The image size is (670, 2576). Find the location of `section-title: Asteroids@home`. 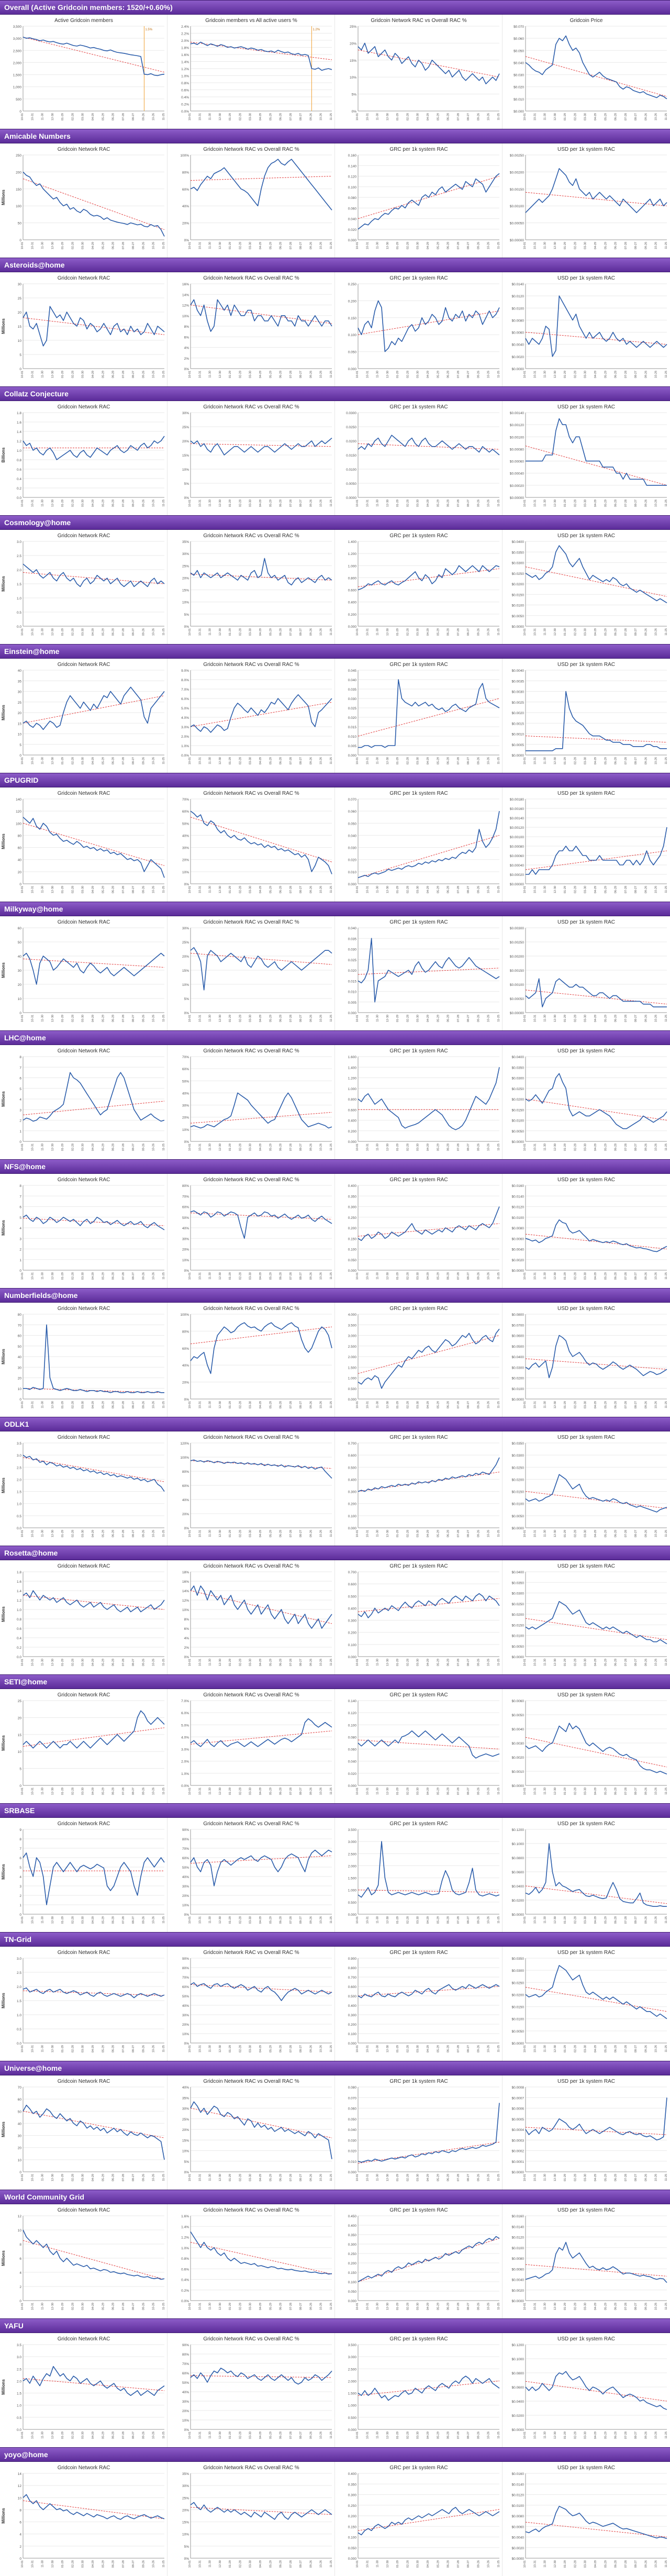

section-title: Asteroids@home is located at coordinates (335, 265).